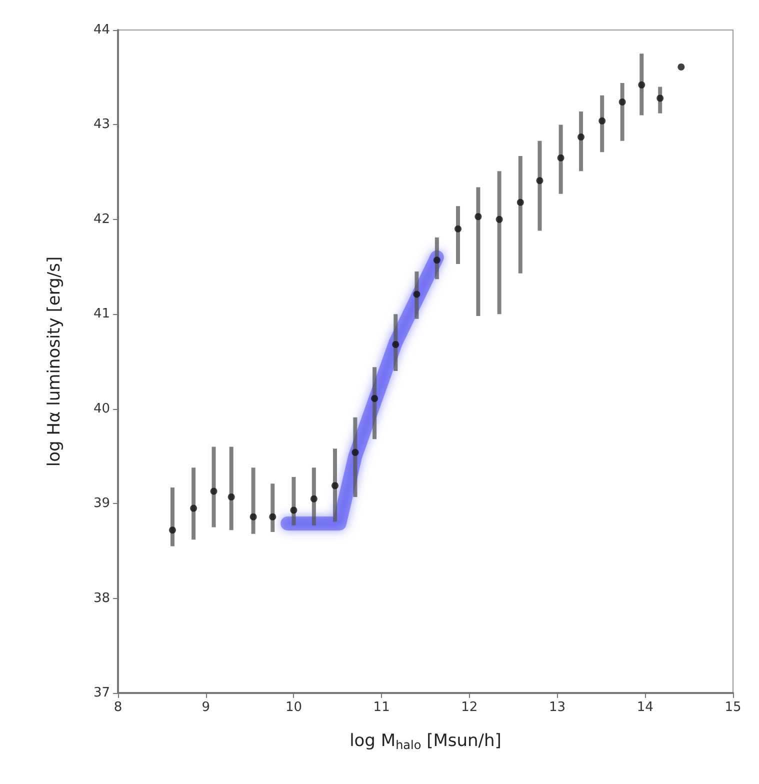 The width and height of the screenshot is (759, 784). Describe the element at coordinates (293, 707) in the screenshot. I see `x-tick-label: 10` at that location.